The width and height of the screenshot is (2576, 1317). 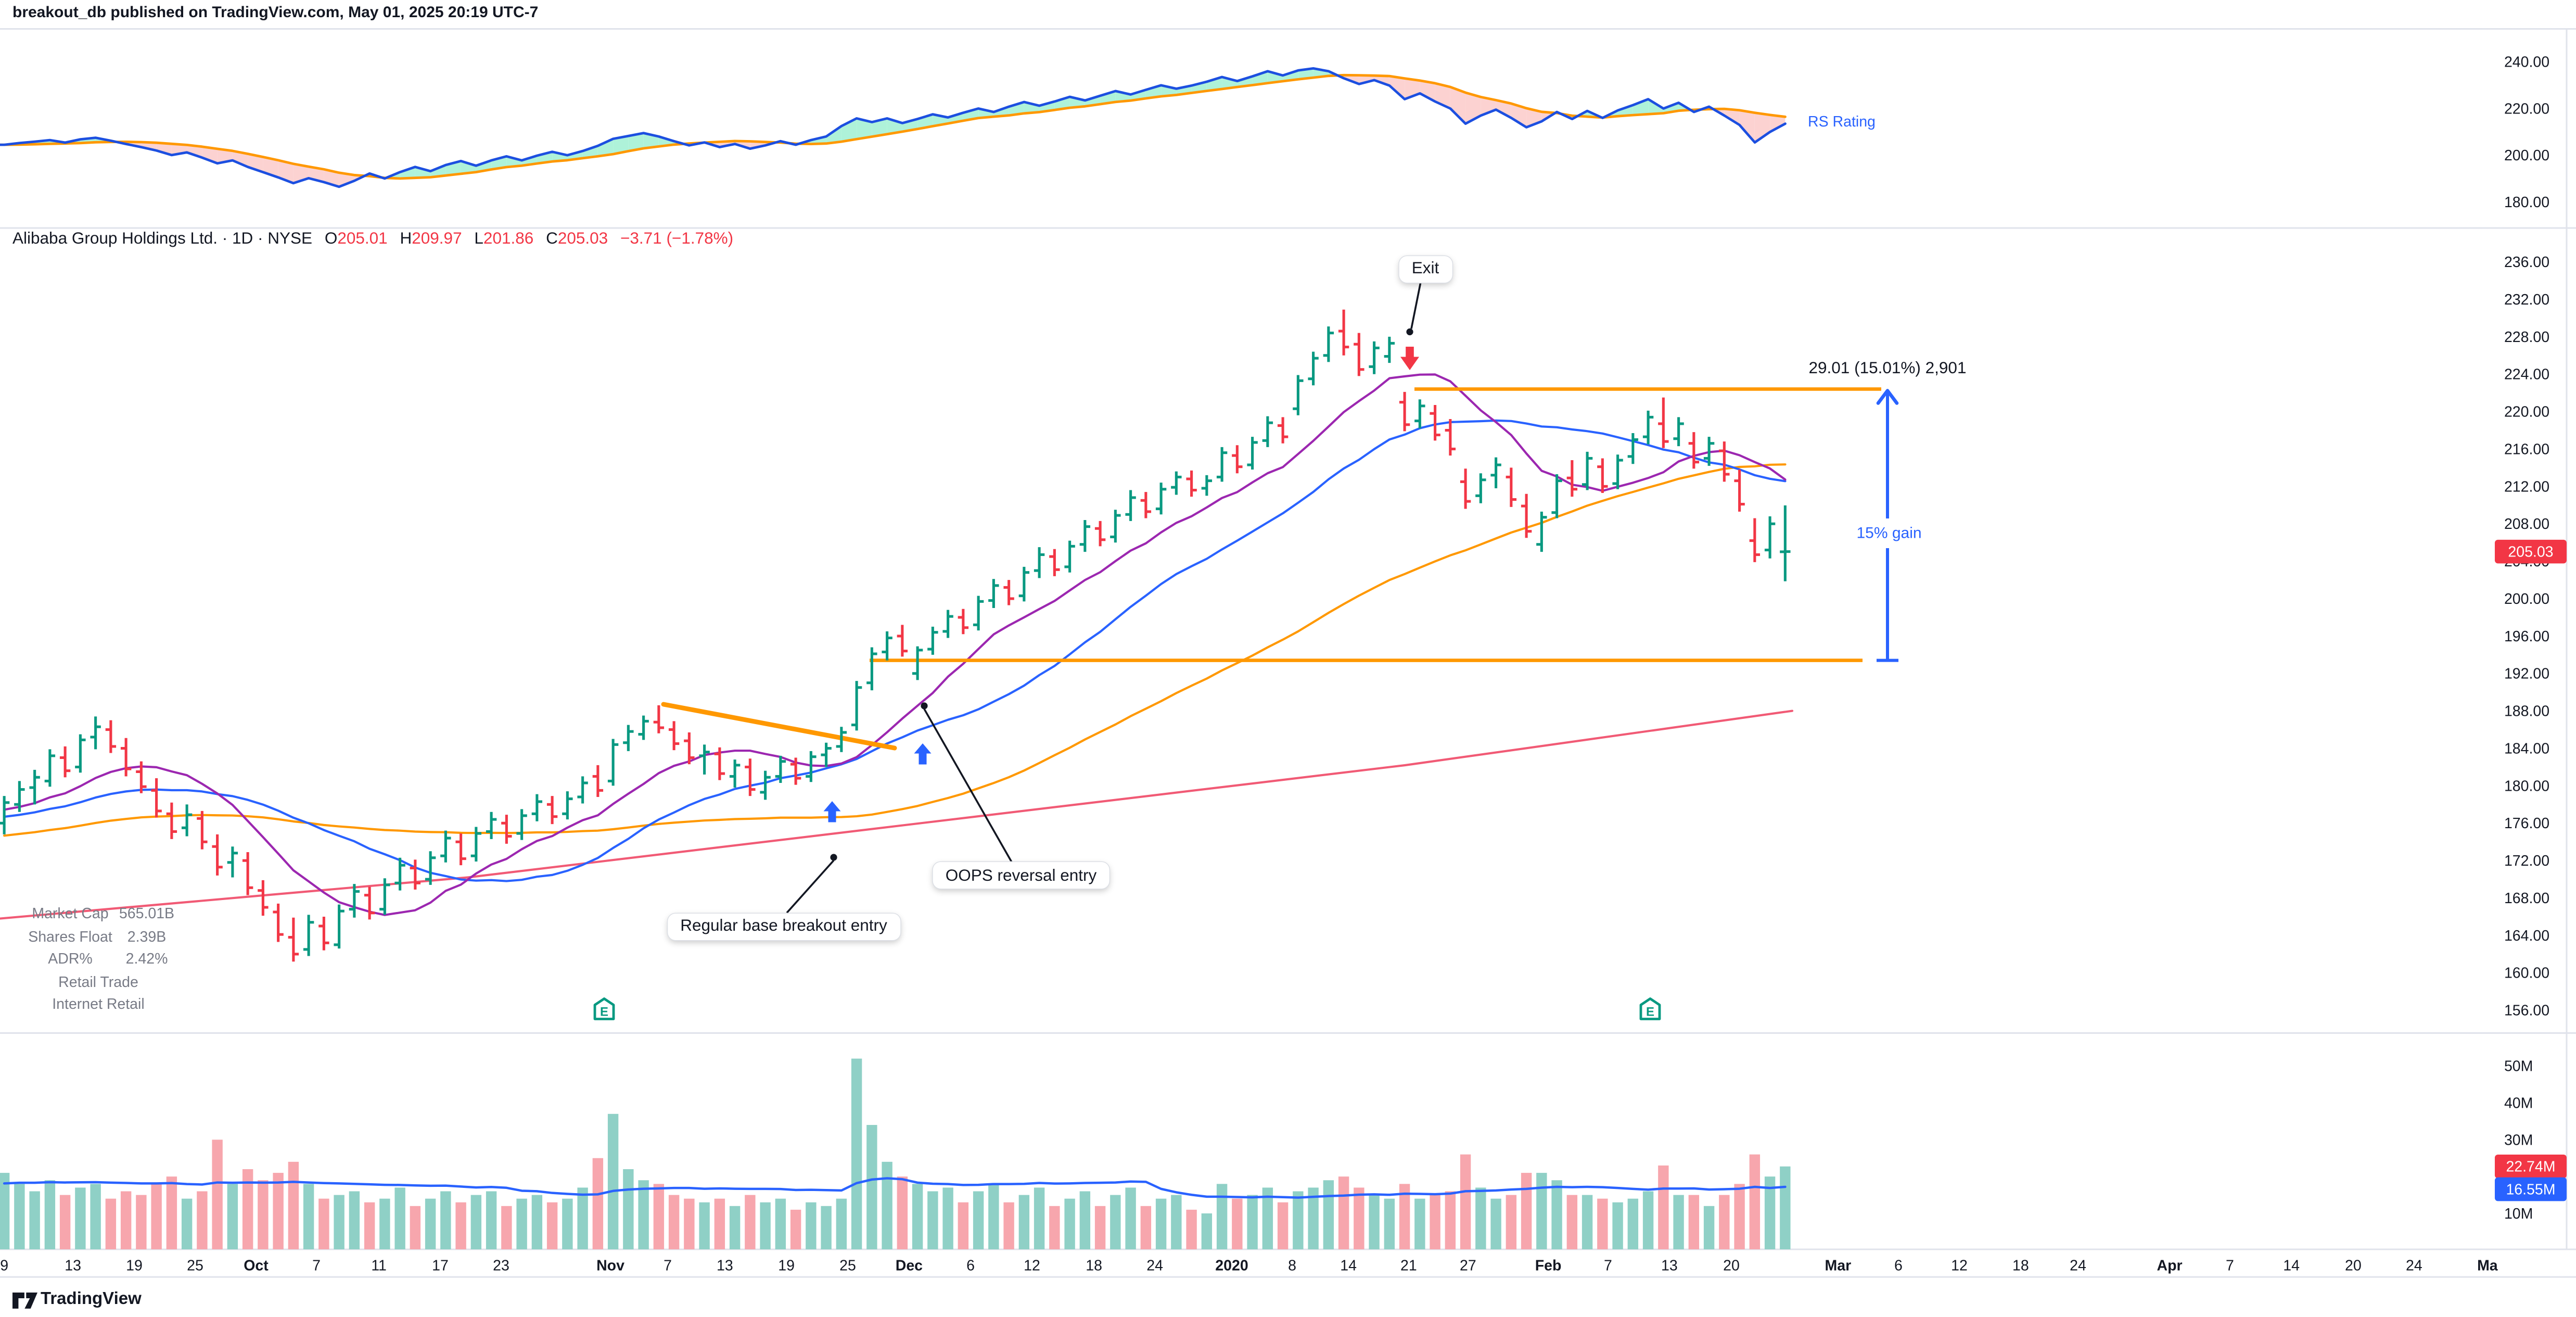 I want to click on time-tick-label: Ma, so click(x=2487, y=1265).